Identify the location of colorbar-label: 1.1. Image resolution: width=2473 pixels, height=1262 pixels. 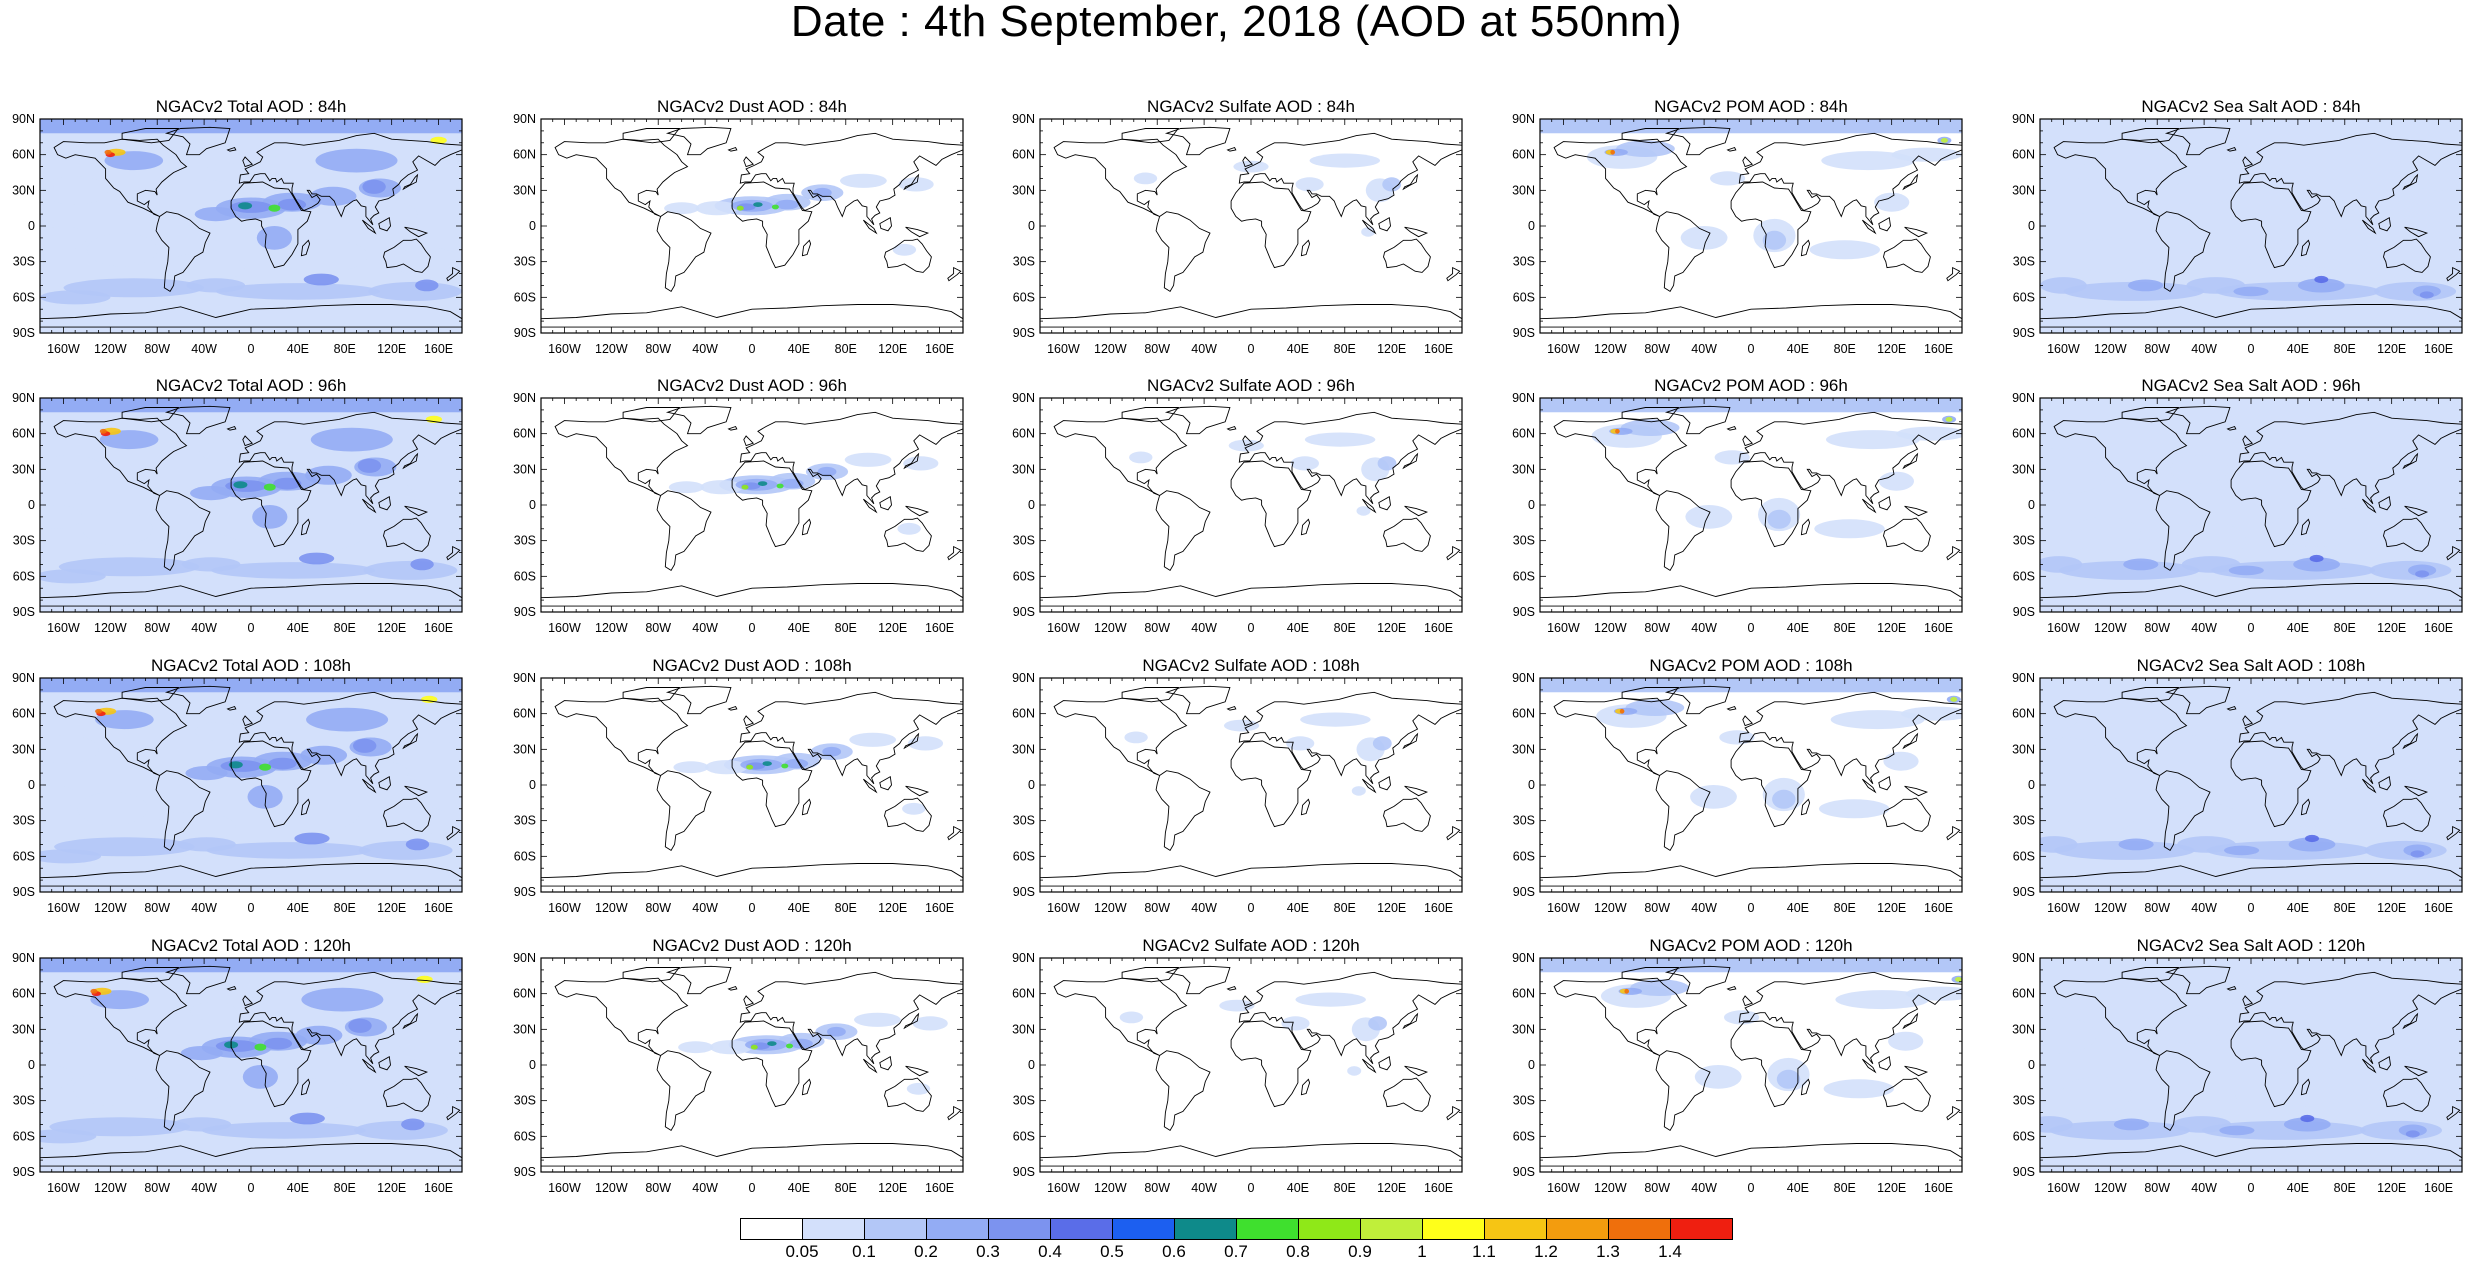
(1484, 1251).